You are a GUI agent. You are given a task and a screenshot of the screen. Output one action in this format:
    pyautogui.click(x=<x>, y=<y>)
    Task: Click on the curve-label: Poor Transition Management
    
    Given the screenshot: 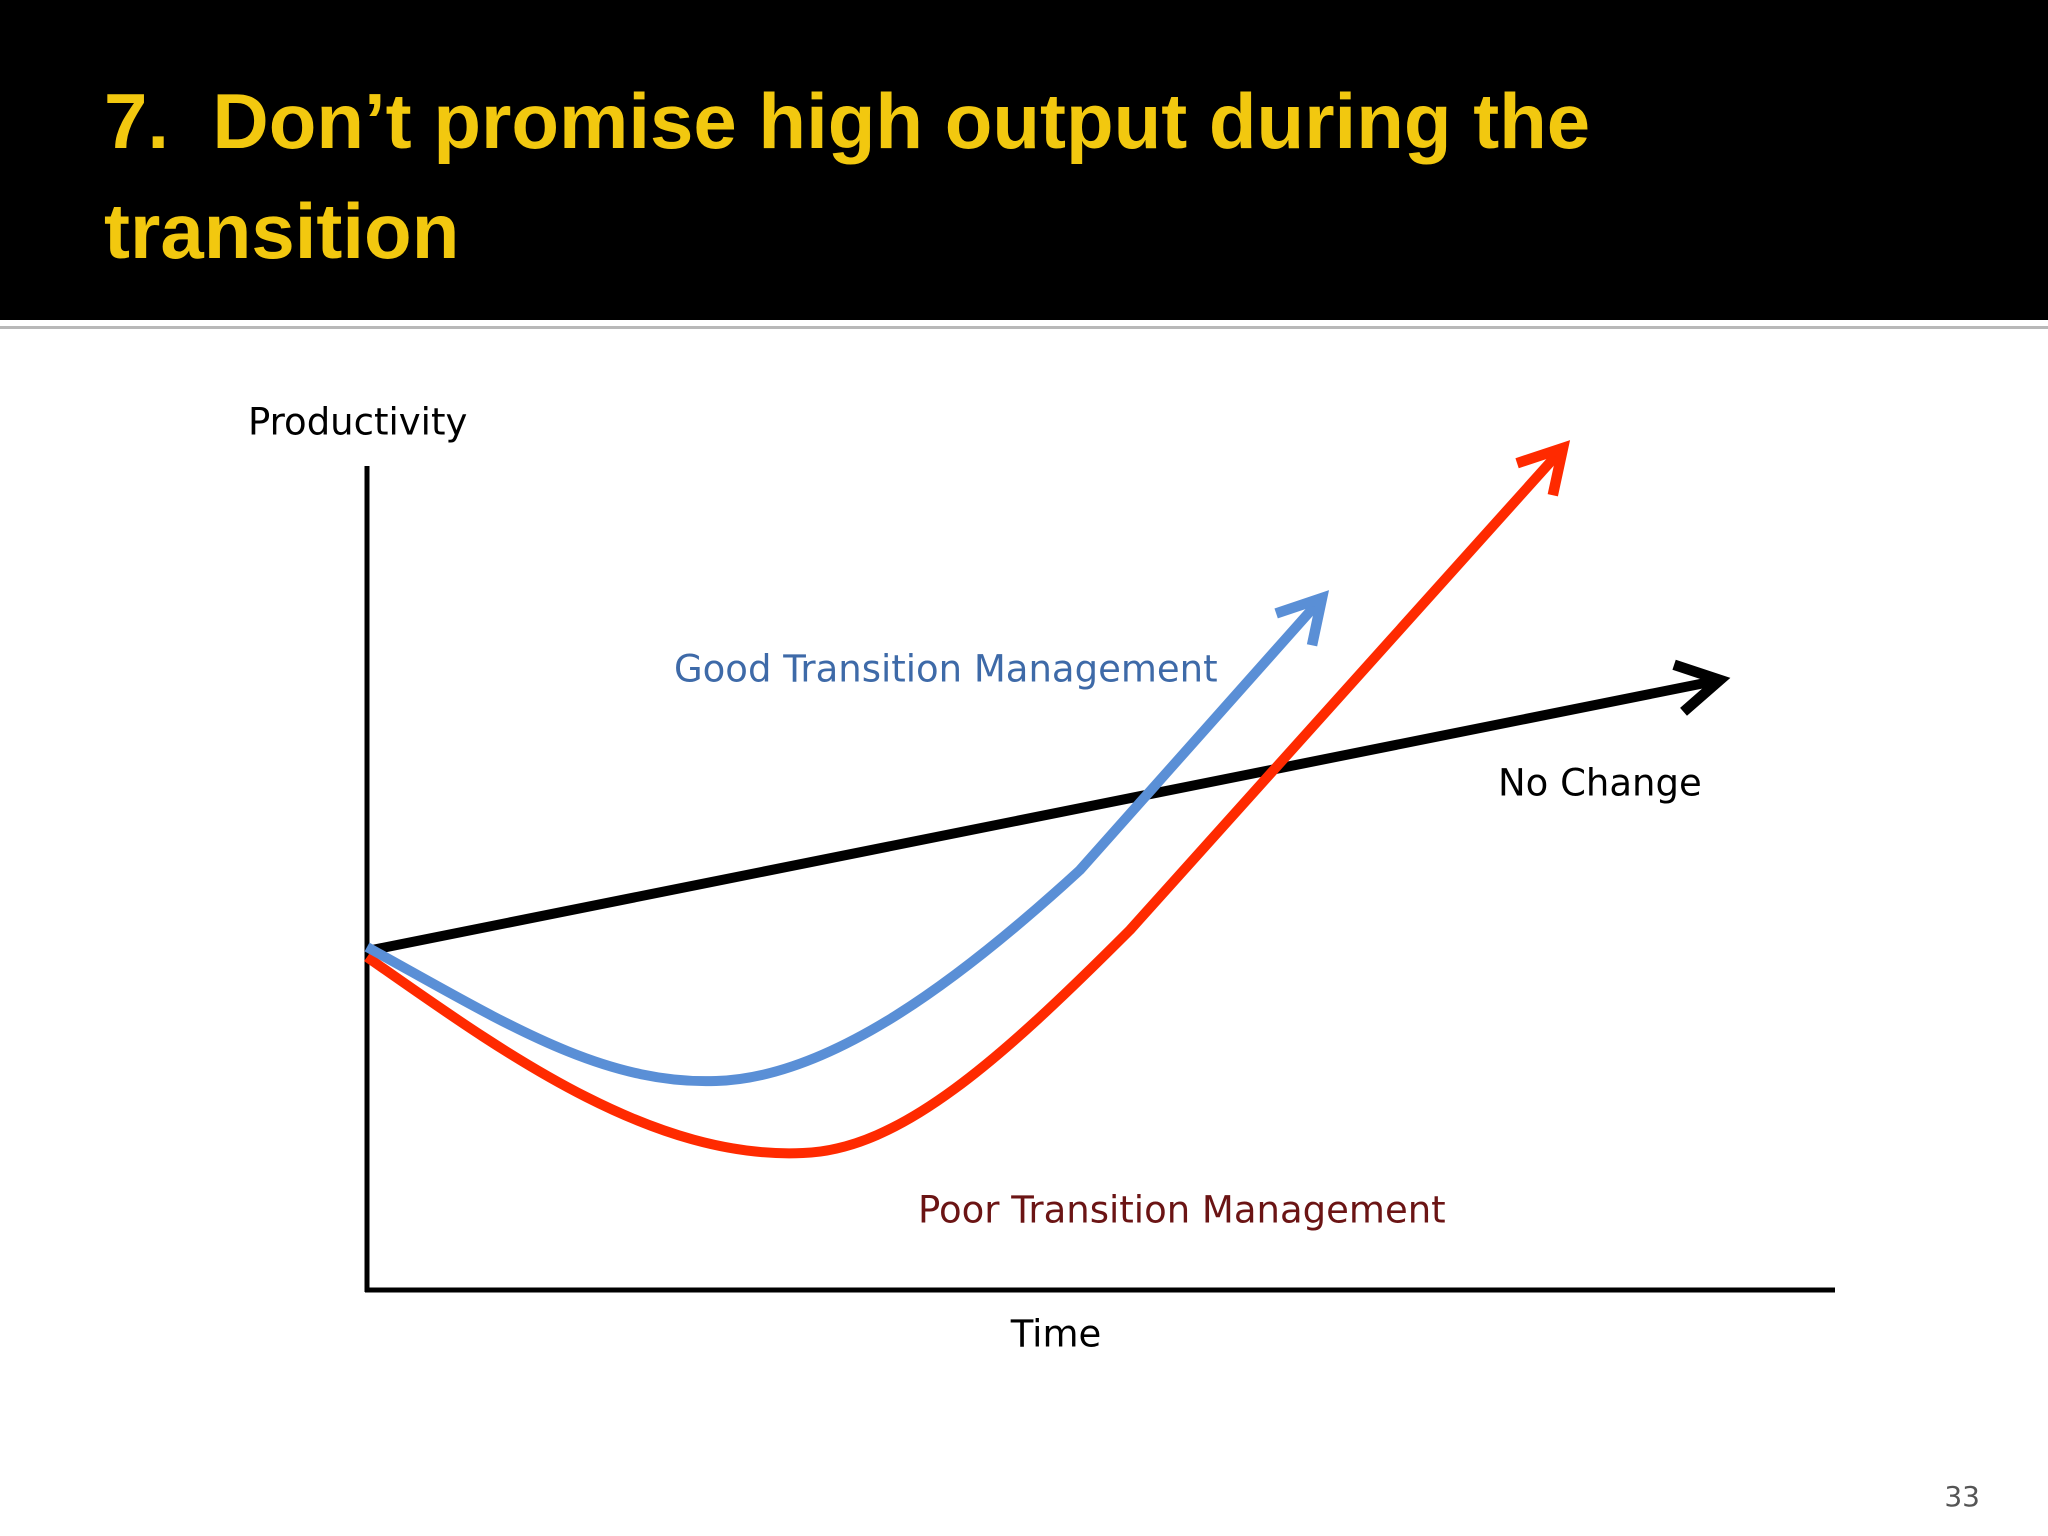 What is the action you would take?
    pyautogui.click(x=1182, y=1210)
    